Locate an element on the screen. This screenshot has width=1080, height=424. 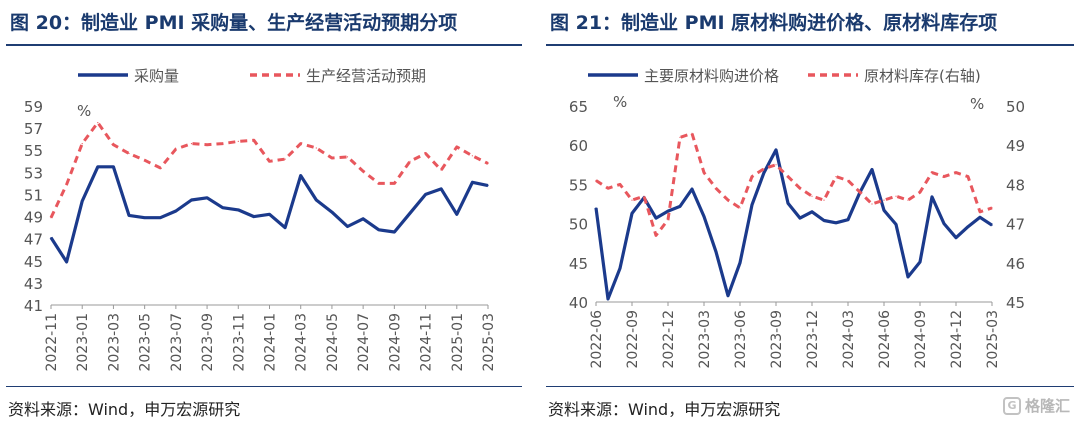
y-tick-label-left: 50 is located at coordinates (578, 225).